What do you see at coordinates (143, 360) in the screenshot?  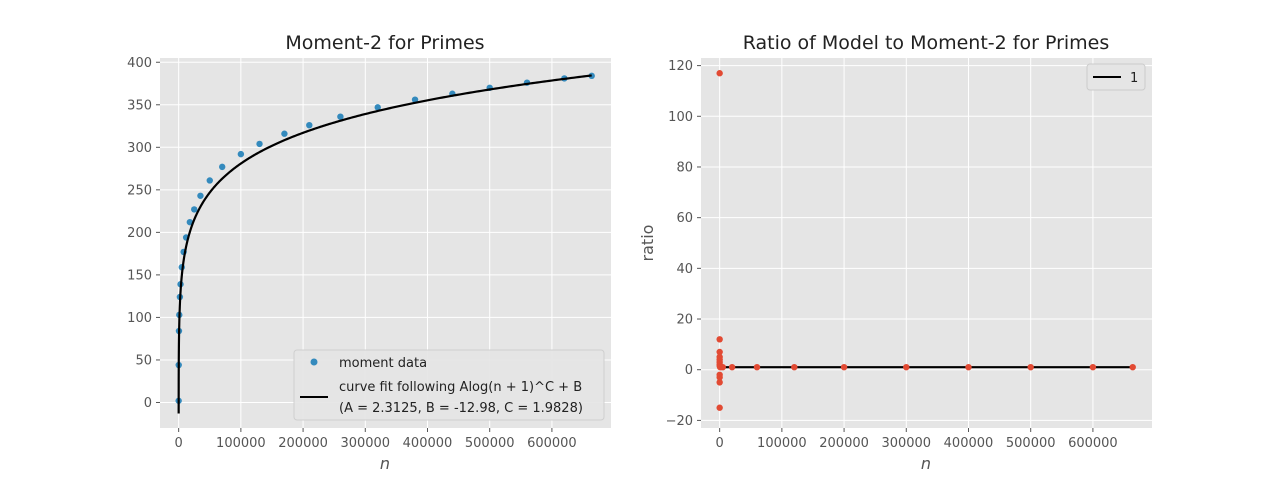 I see `y-tick-label: 50` at bounding box center [143, 360].